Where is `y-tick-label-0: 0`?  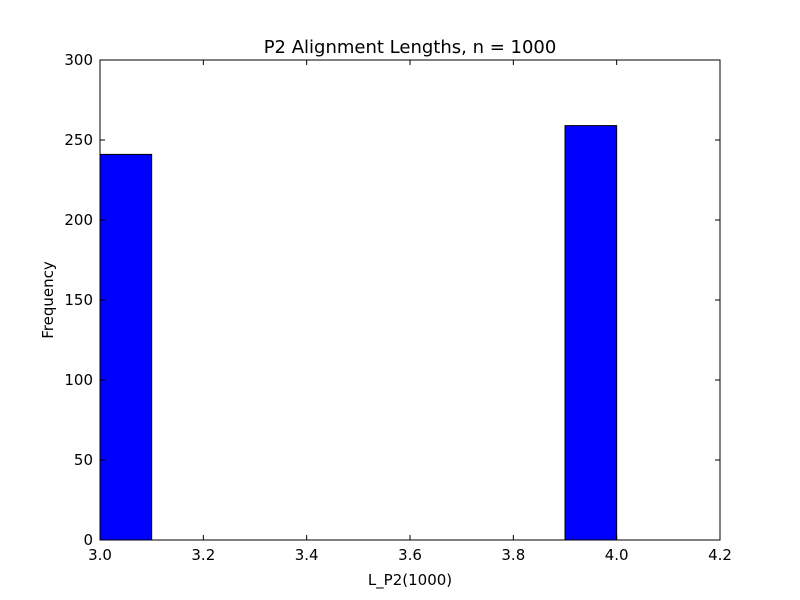
y-tick-label-0: 0 is located at coordinates (88, 540).